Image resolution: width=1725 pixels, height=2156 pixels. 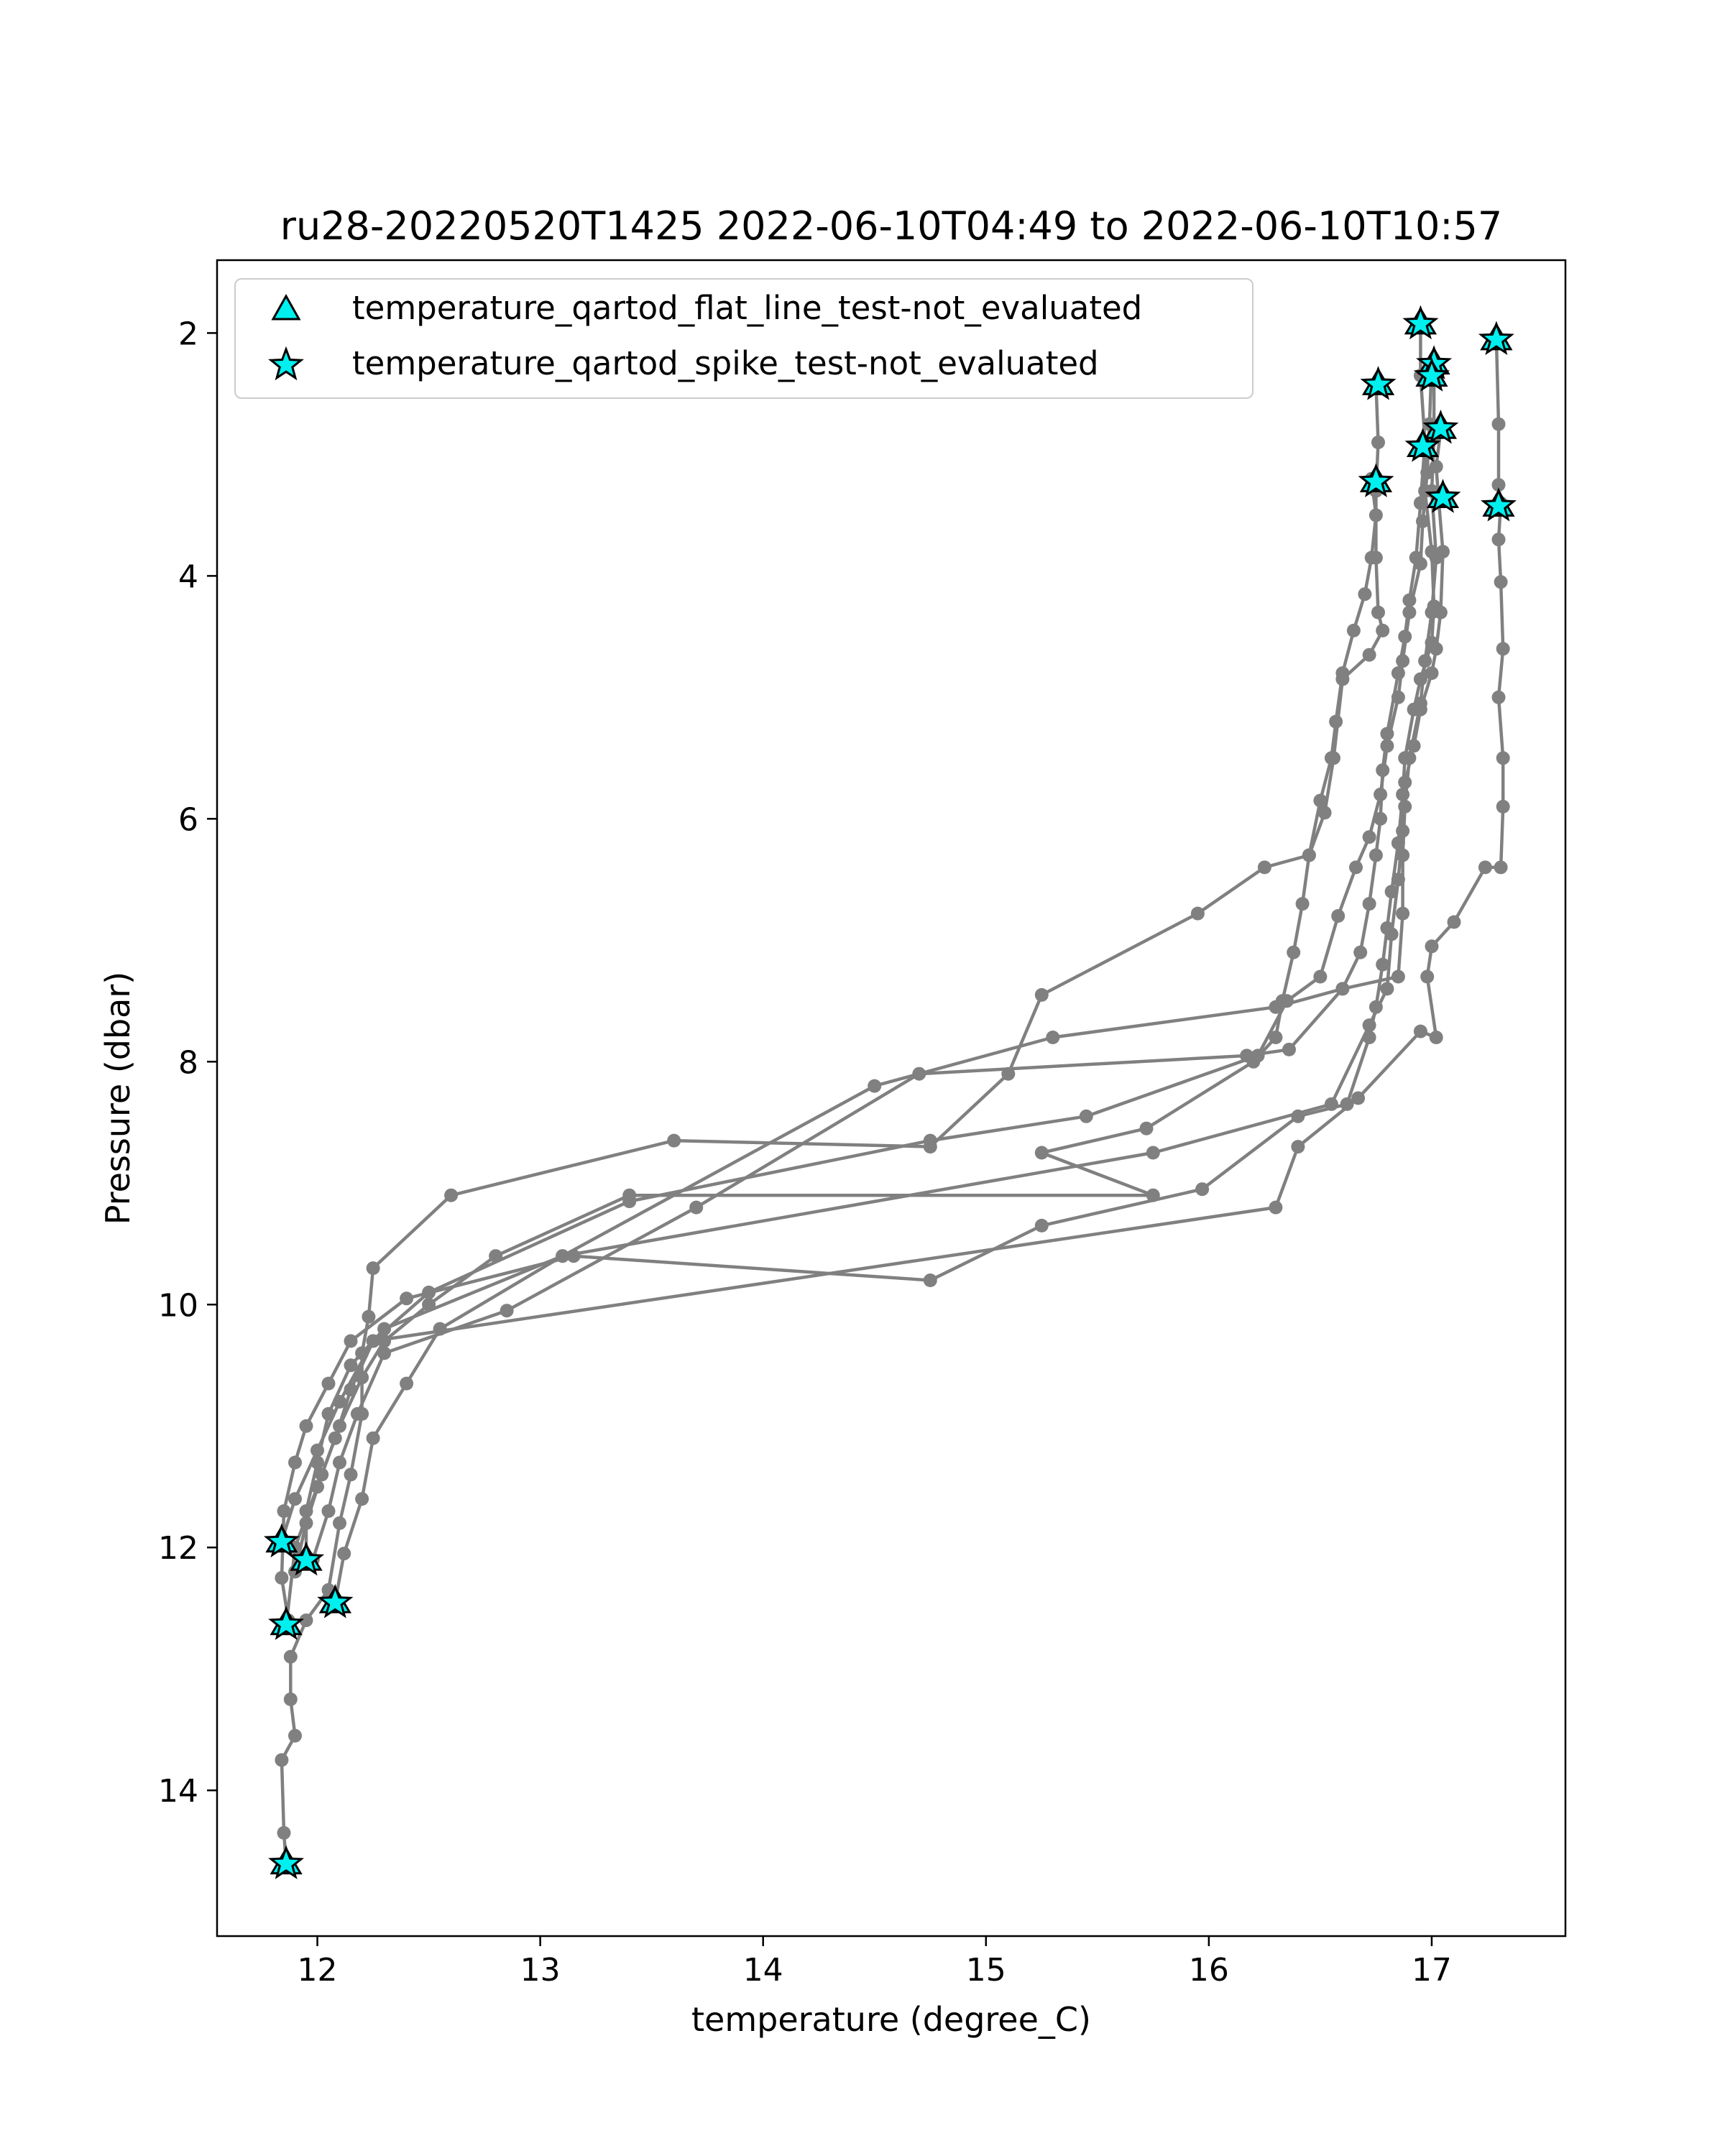 What do you see at coordinates (286, 307) in the screenshot?
I see `legend-triangle-icon` at bounding box center [286, 307].